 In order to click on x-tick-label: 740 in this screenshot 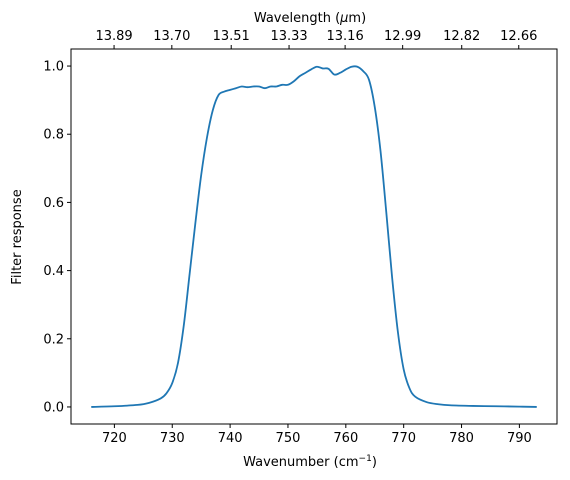, I will do `click(230, 438)`.